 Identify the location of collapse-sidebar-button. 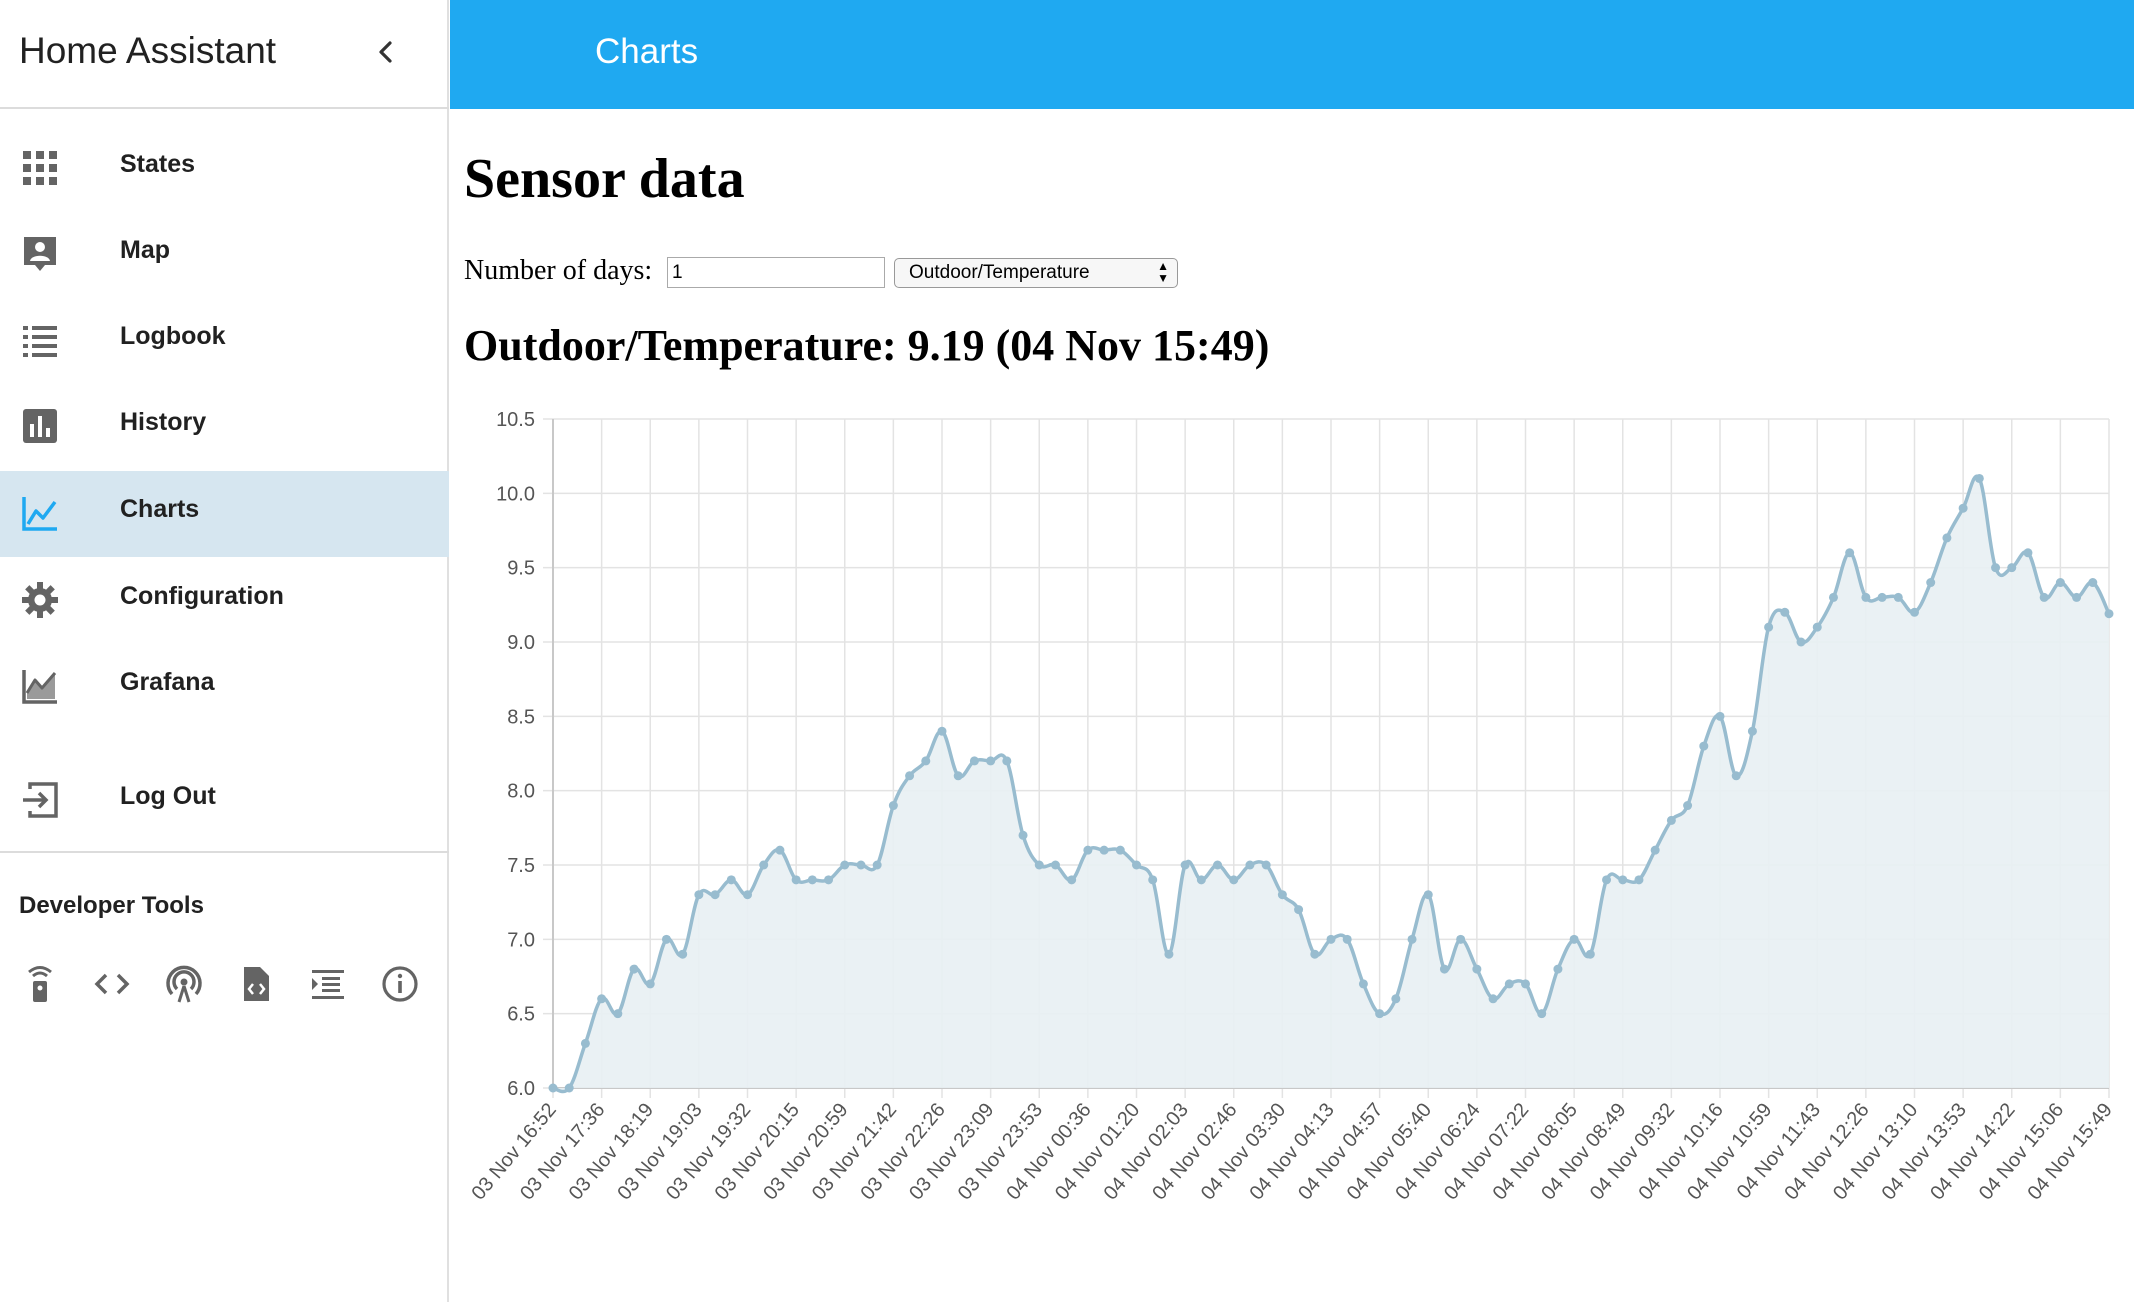
(386, 52).